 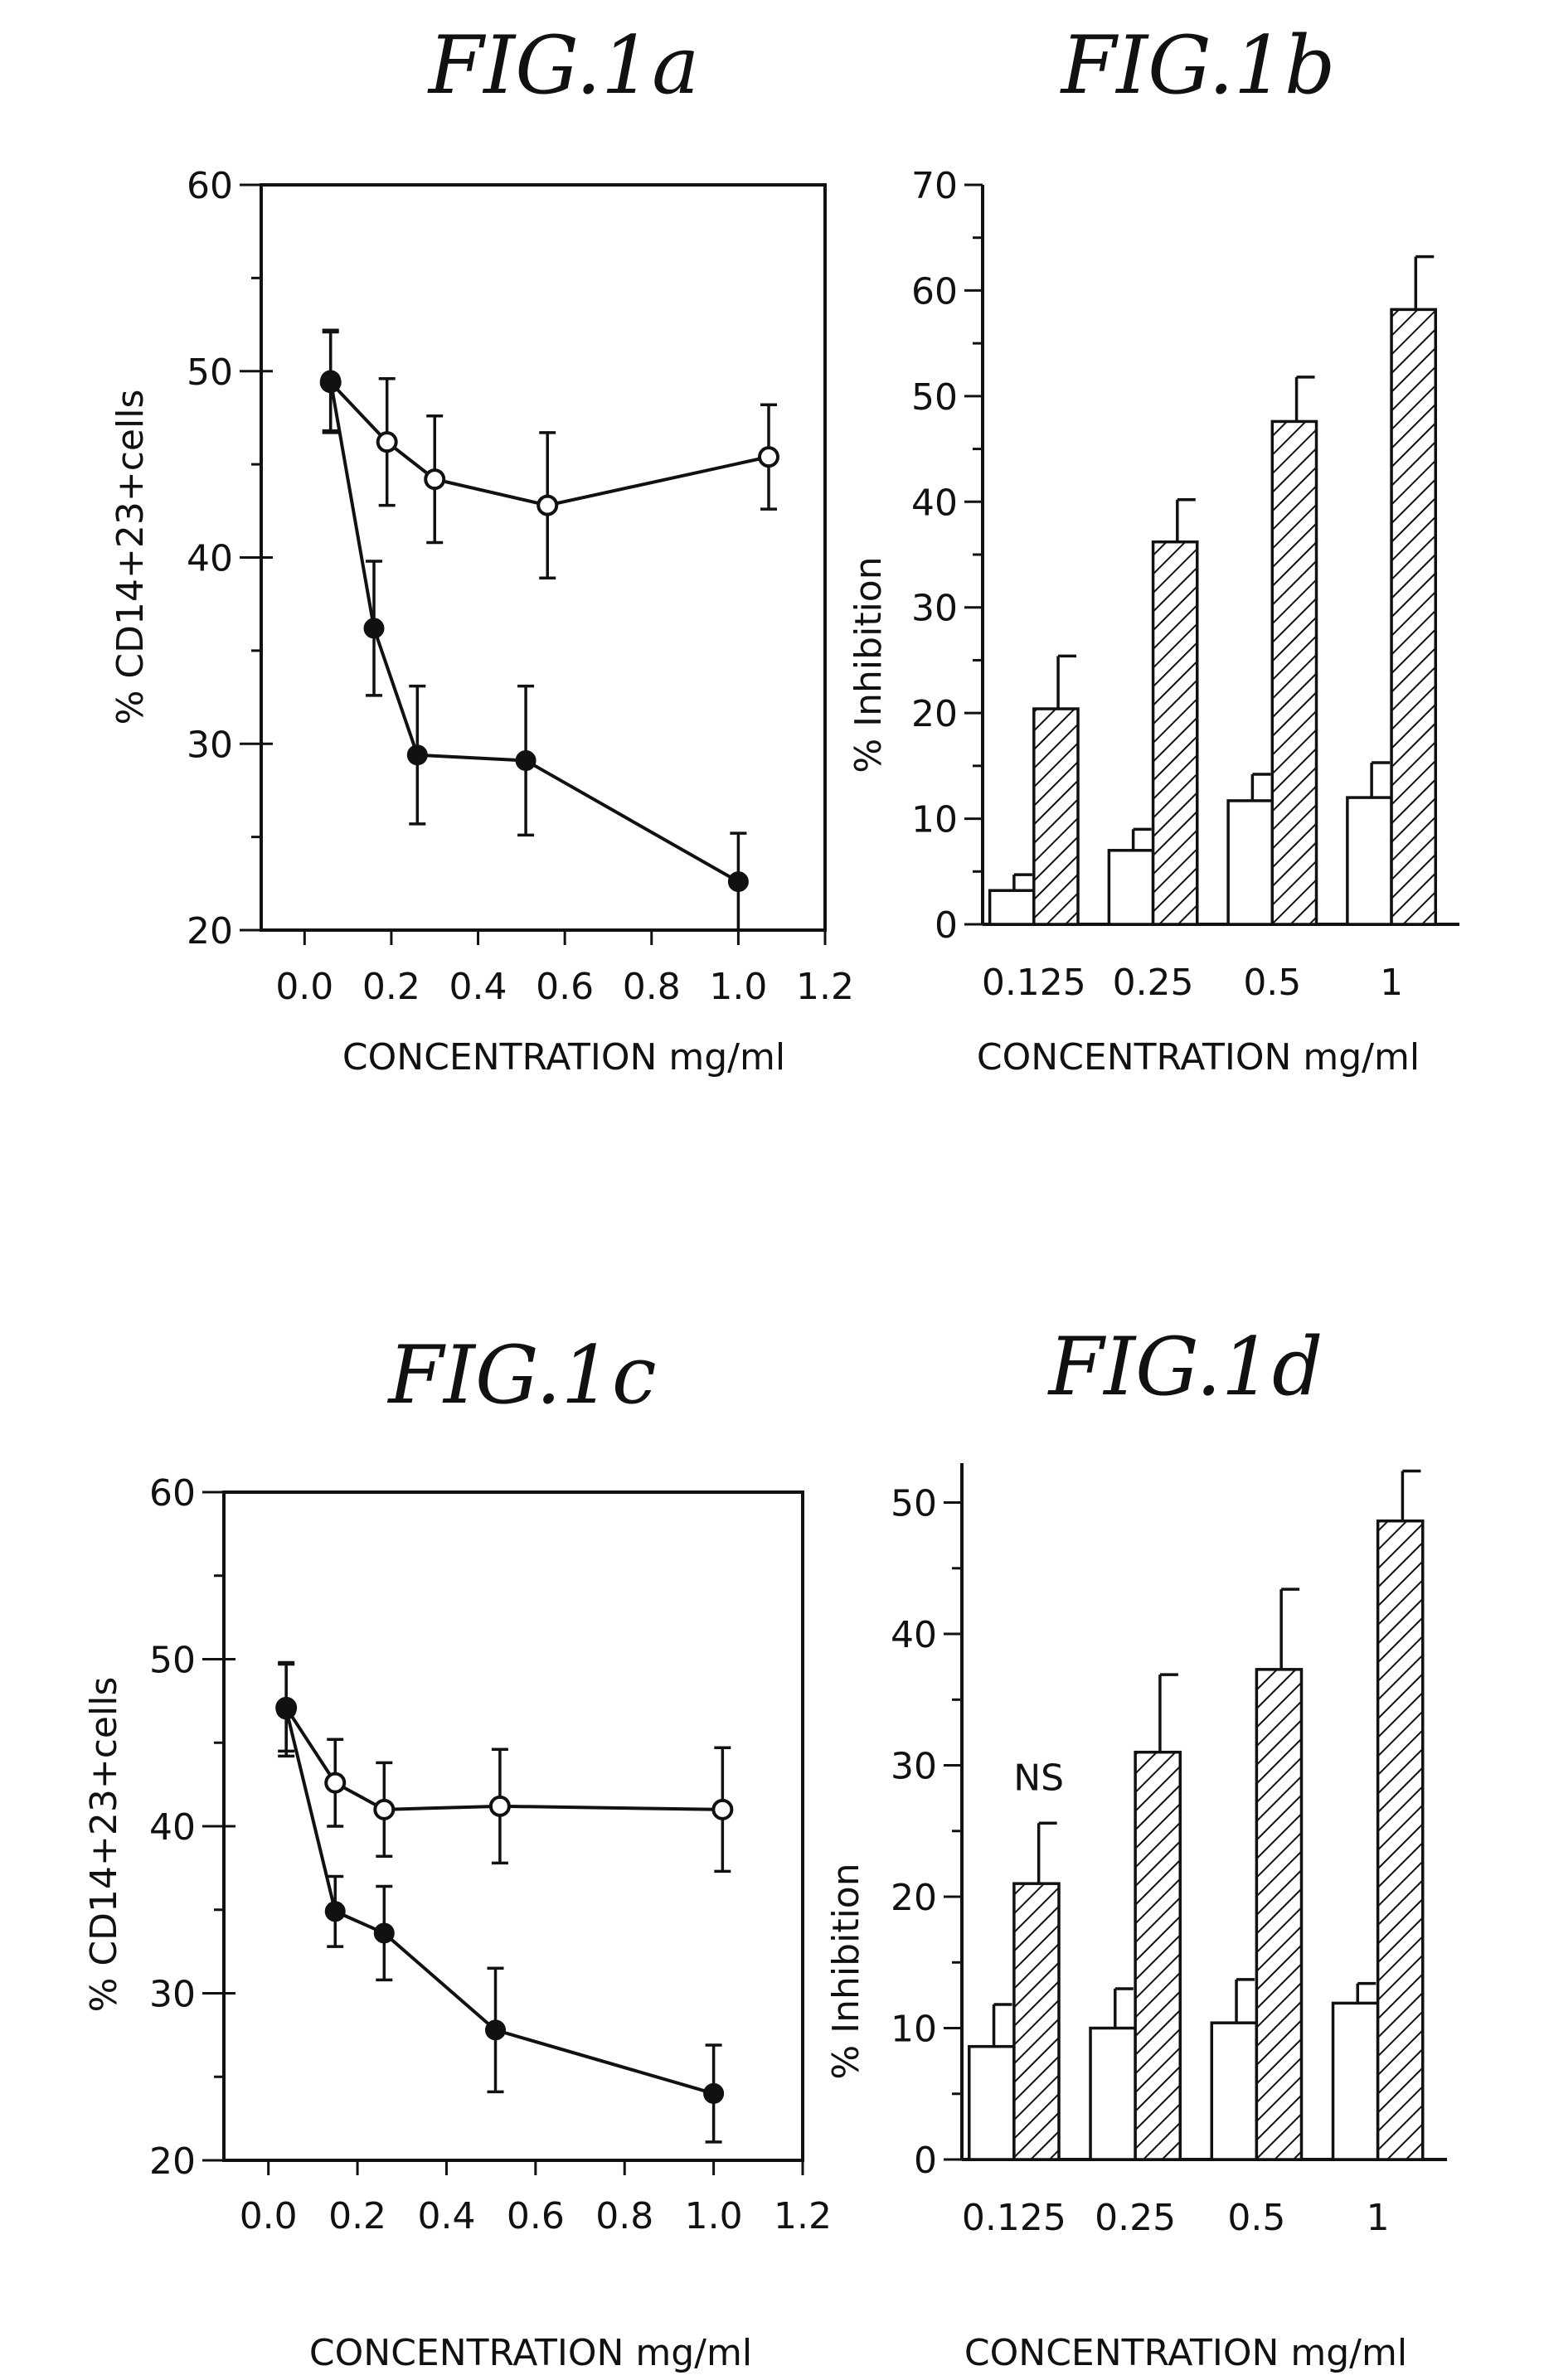 I want to click on fig1b-y-tick-label: 50, so click(x=935, y=397).